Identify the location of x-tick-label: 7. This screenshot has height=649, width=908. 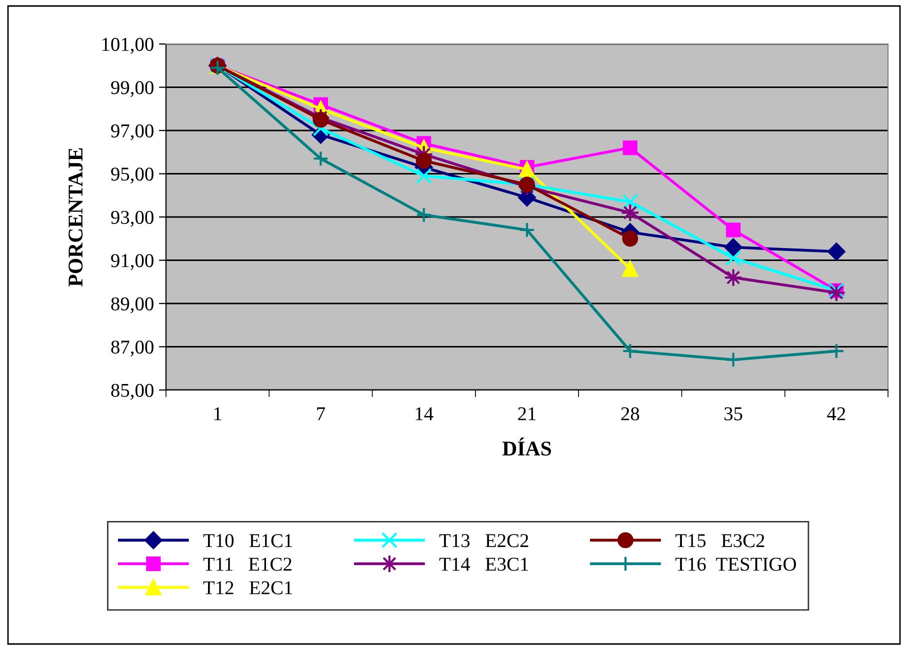
(321, 413).